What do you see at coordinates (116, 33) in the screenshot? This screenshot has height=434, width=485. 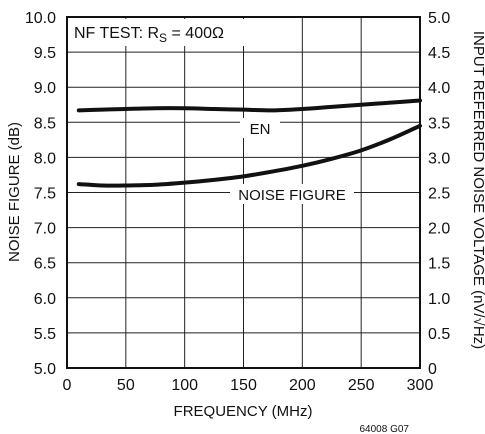 I see `test-condition-prefix: NF TEST: R` at bounding box center [116, 33].